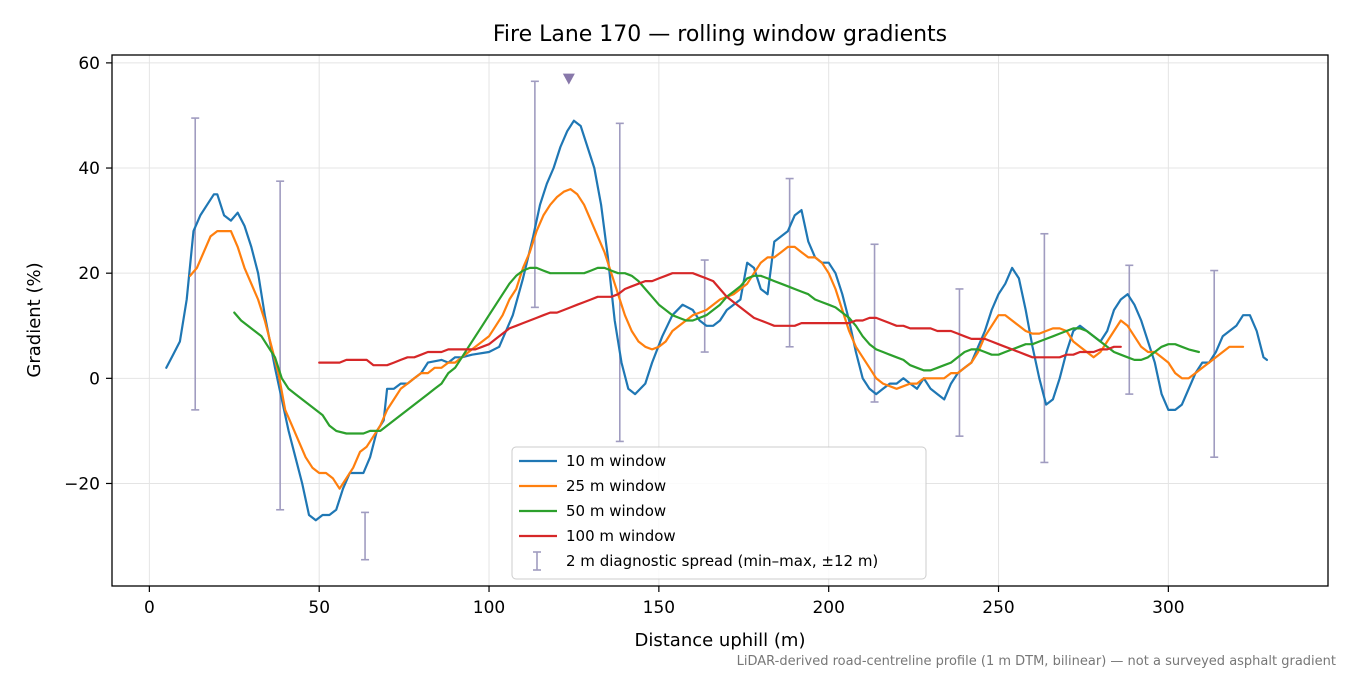 Image resolution: width=1350 pixels, height=675 pixels. What do you see at coordinates (89, 169) in the screenshot?
I see `y-tick-label: 40` at bounding box center [89, 169].